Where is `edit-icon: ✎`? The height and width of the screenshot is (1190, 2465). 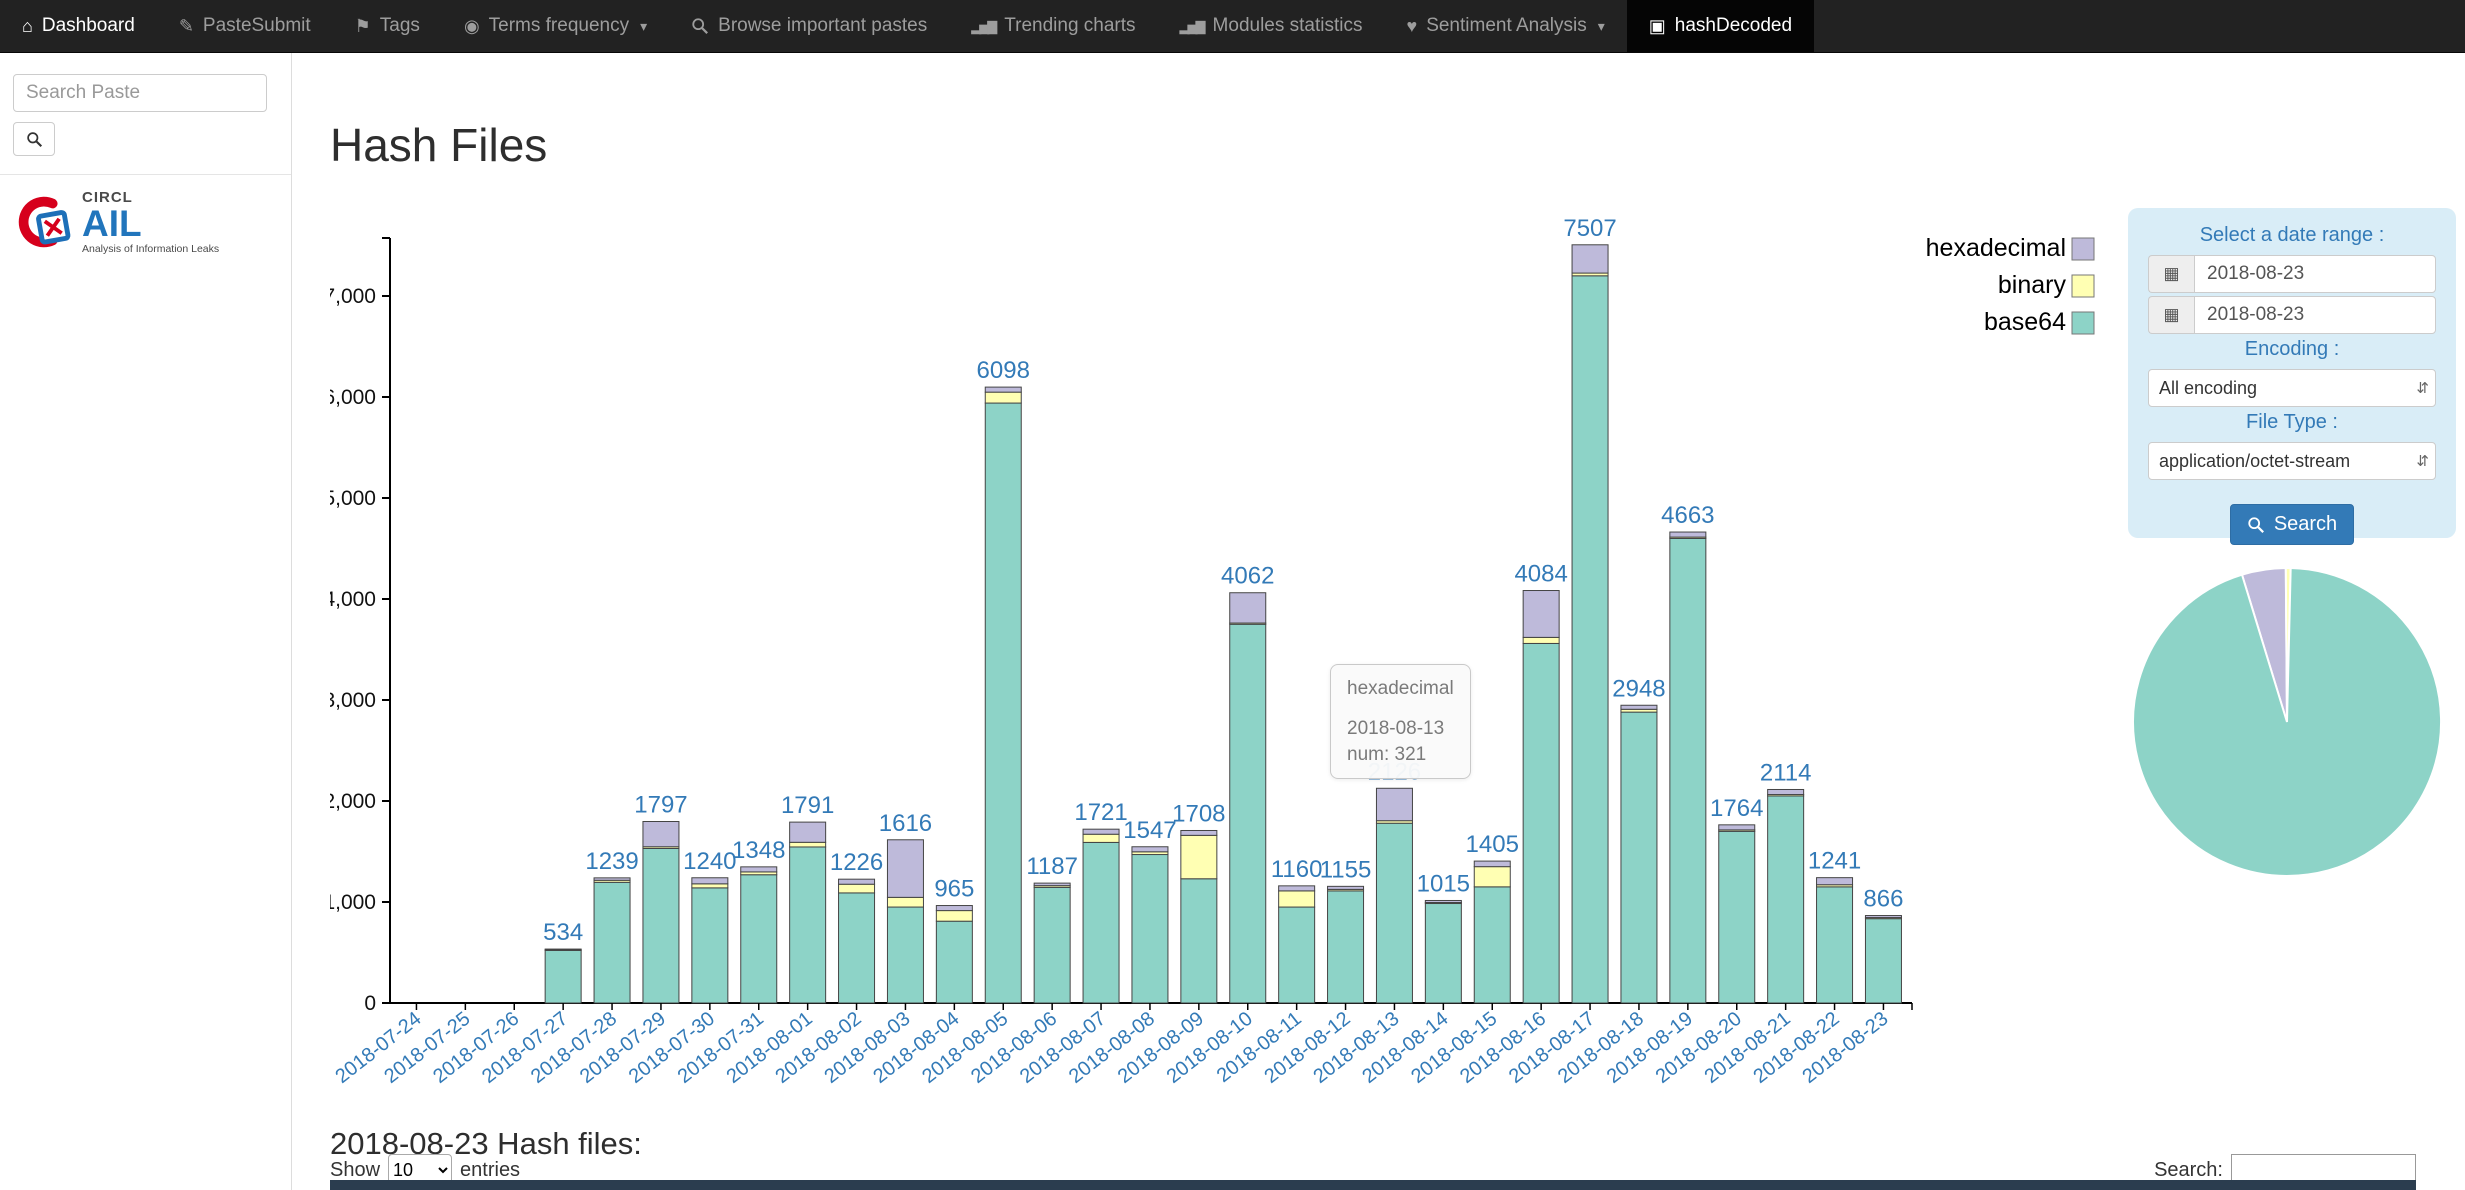
edit-icon: ✎ is located at coordinates (186, 26).